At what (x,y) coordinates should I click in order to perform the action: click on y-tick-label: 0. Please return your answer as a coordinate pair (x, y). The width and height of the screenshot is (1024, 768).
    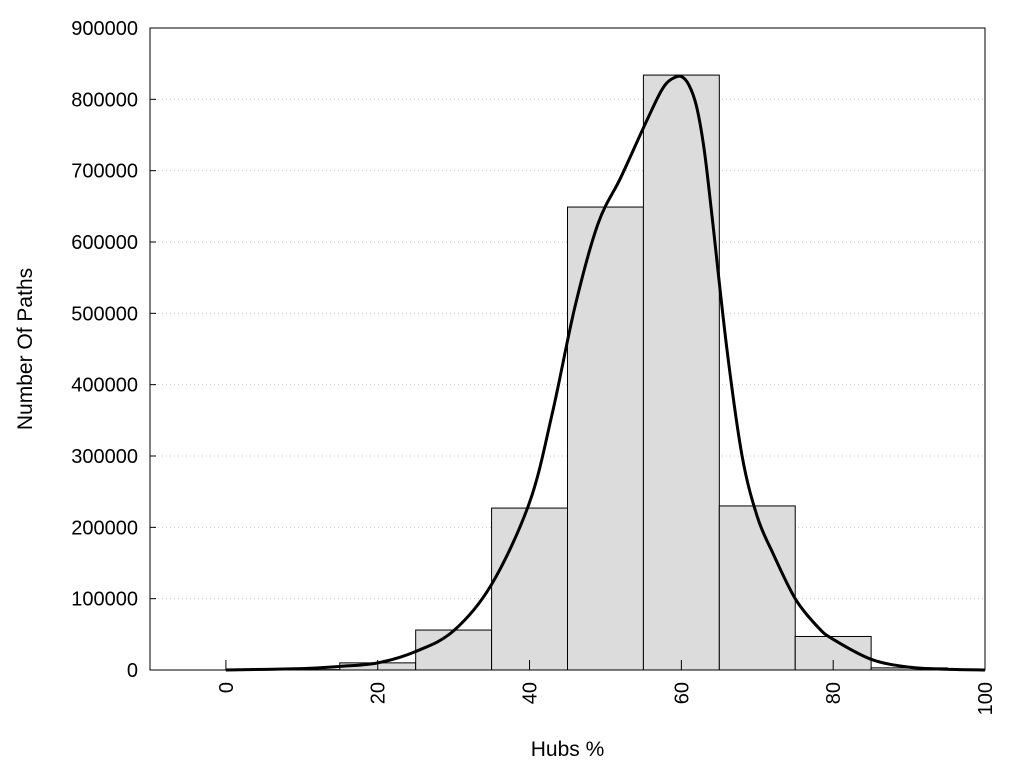
    Looking at the image, I should click on (132, 671).